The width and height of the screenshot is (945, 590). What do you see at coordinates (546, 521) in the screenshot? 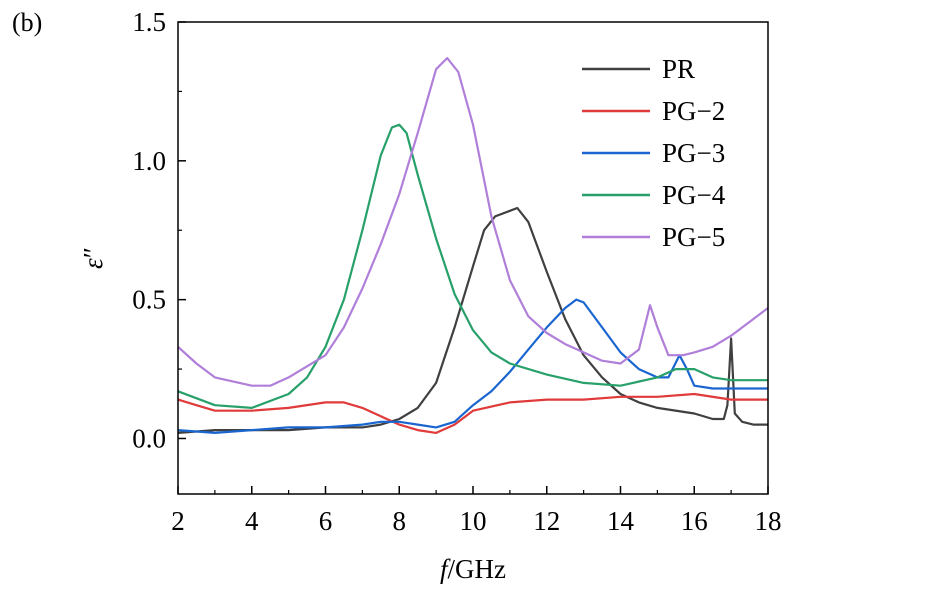
I see `x-tick-label: 12` at bounding box center [546, 521].